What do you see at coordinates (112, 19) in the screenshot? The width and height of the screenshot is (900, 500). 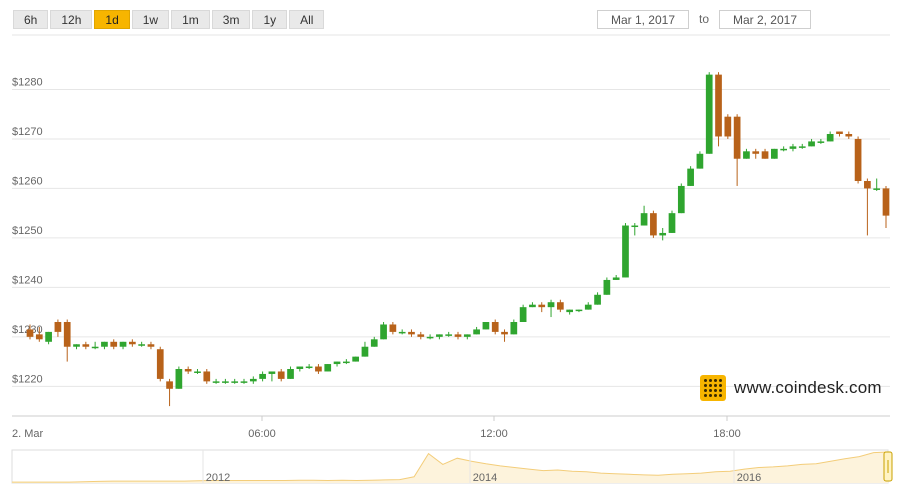 I see `range-button-1d: 1d` at bounding box center [112, 19].